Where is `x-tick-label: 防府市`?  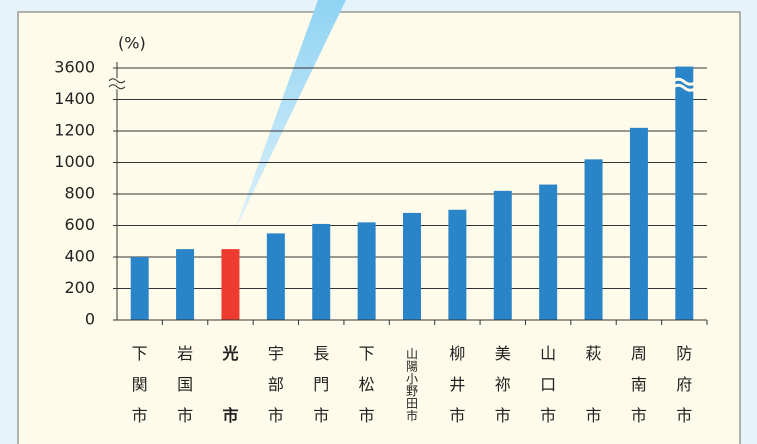
x-tick-label: 防府市 is located at coordinates (684, 384).